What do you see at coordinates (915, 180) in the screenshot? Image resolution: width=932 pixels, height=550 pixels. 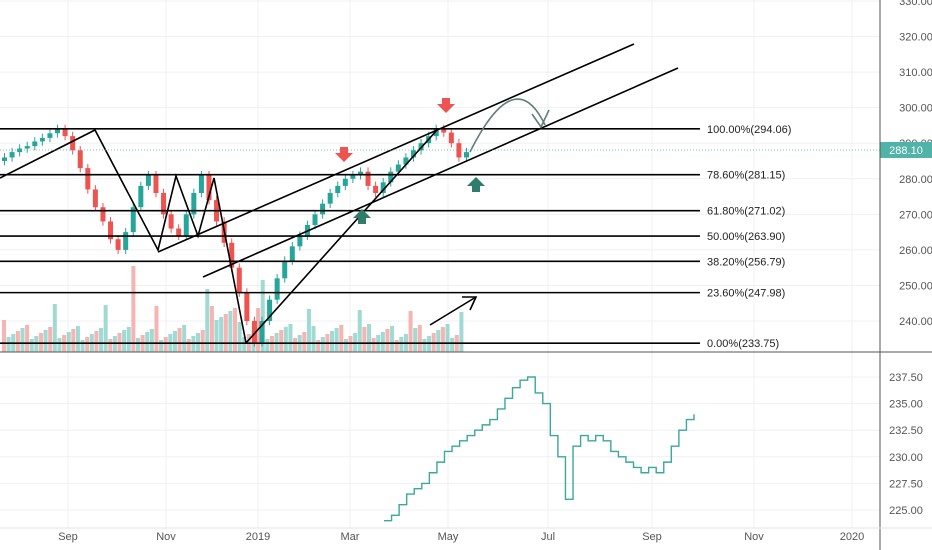 I see `y-tick-label: 280.00` at bounding box center [915, 180].